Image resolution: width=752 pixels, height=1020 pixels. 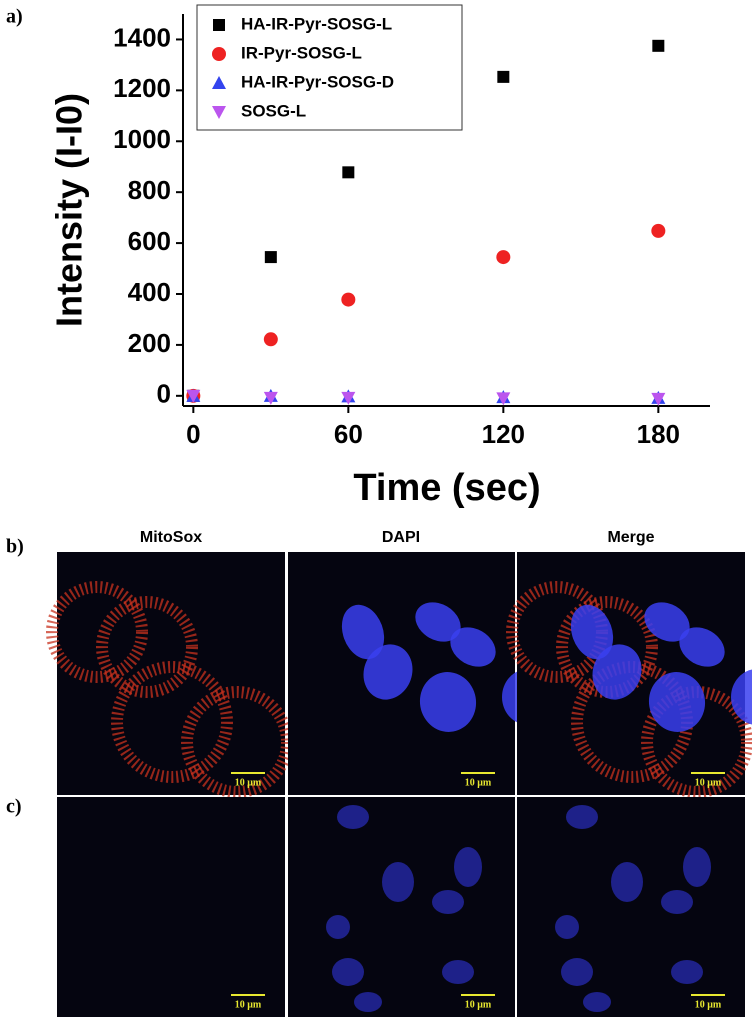 I want to click on panel-label: b), so click(x=15, y=547).